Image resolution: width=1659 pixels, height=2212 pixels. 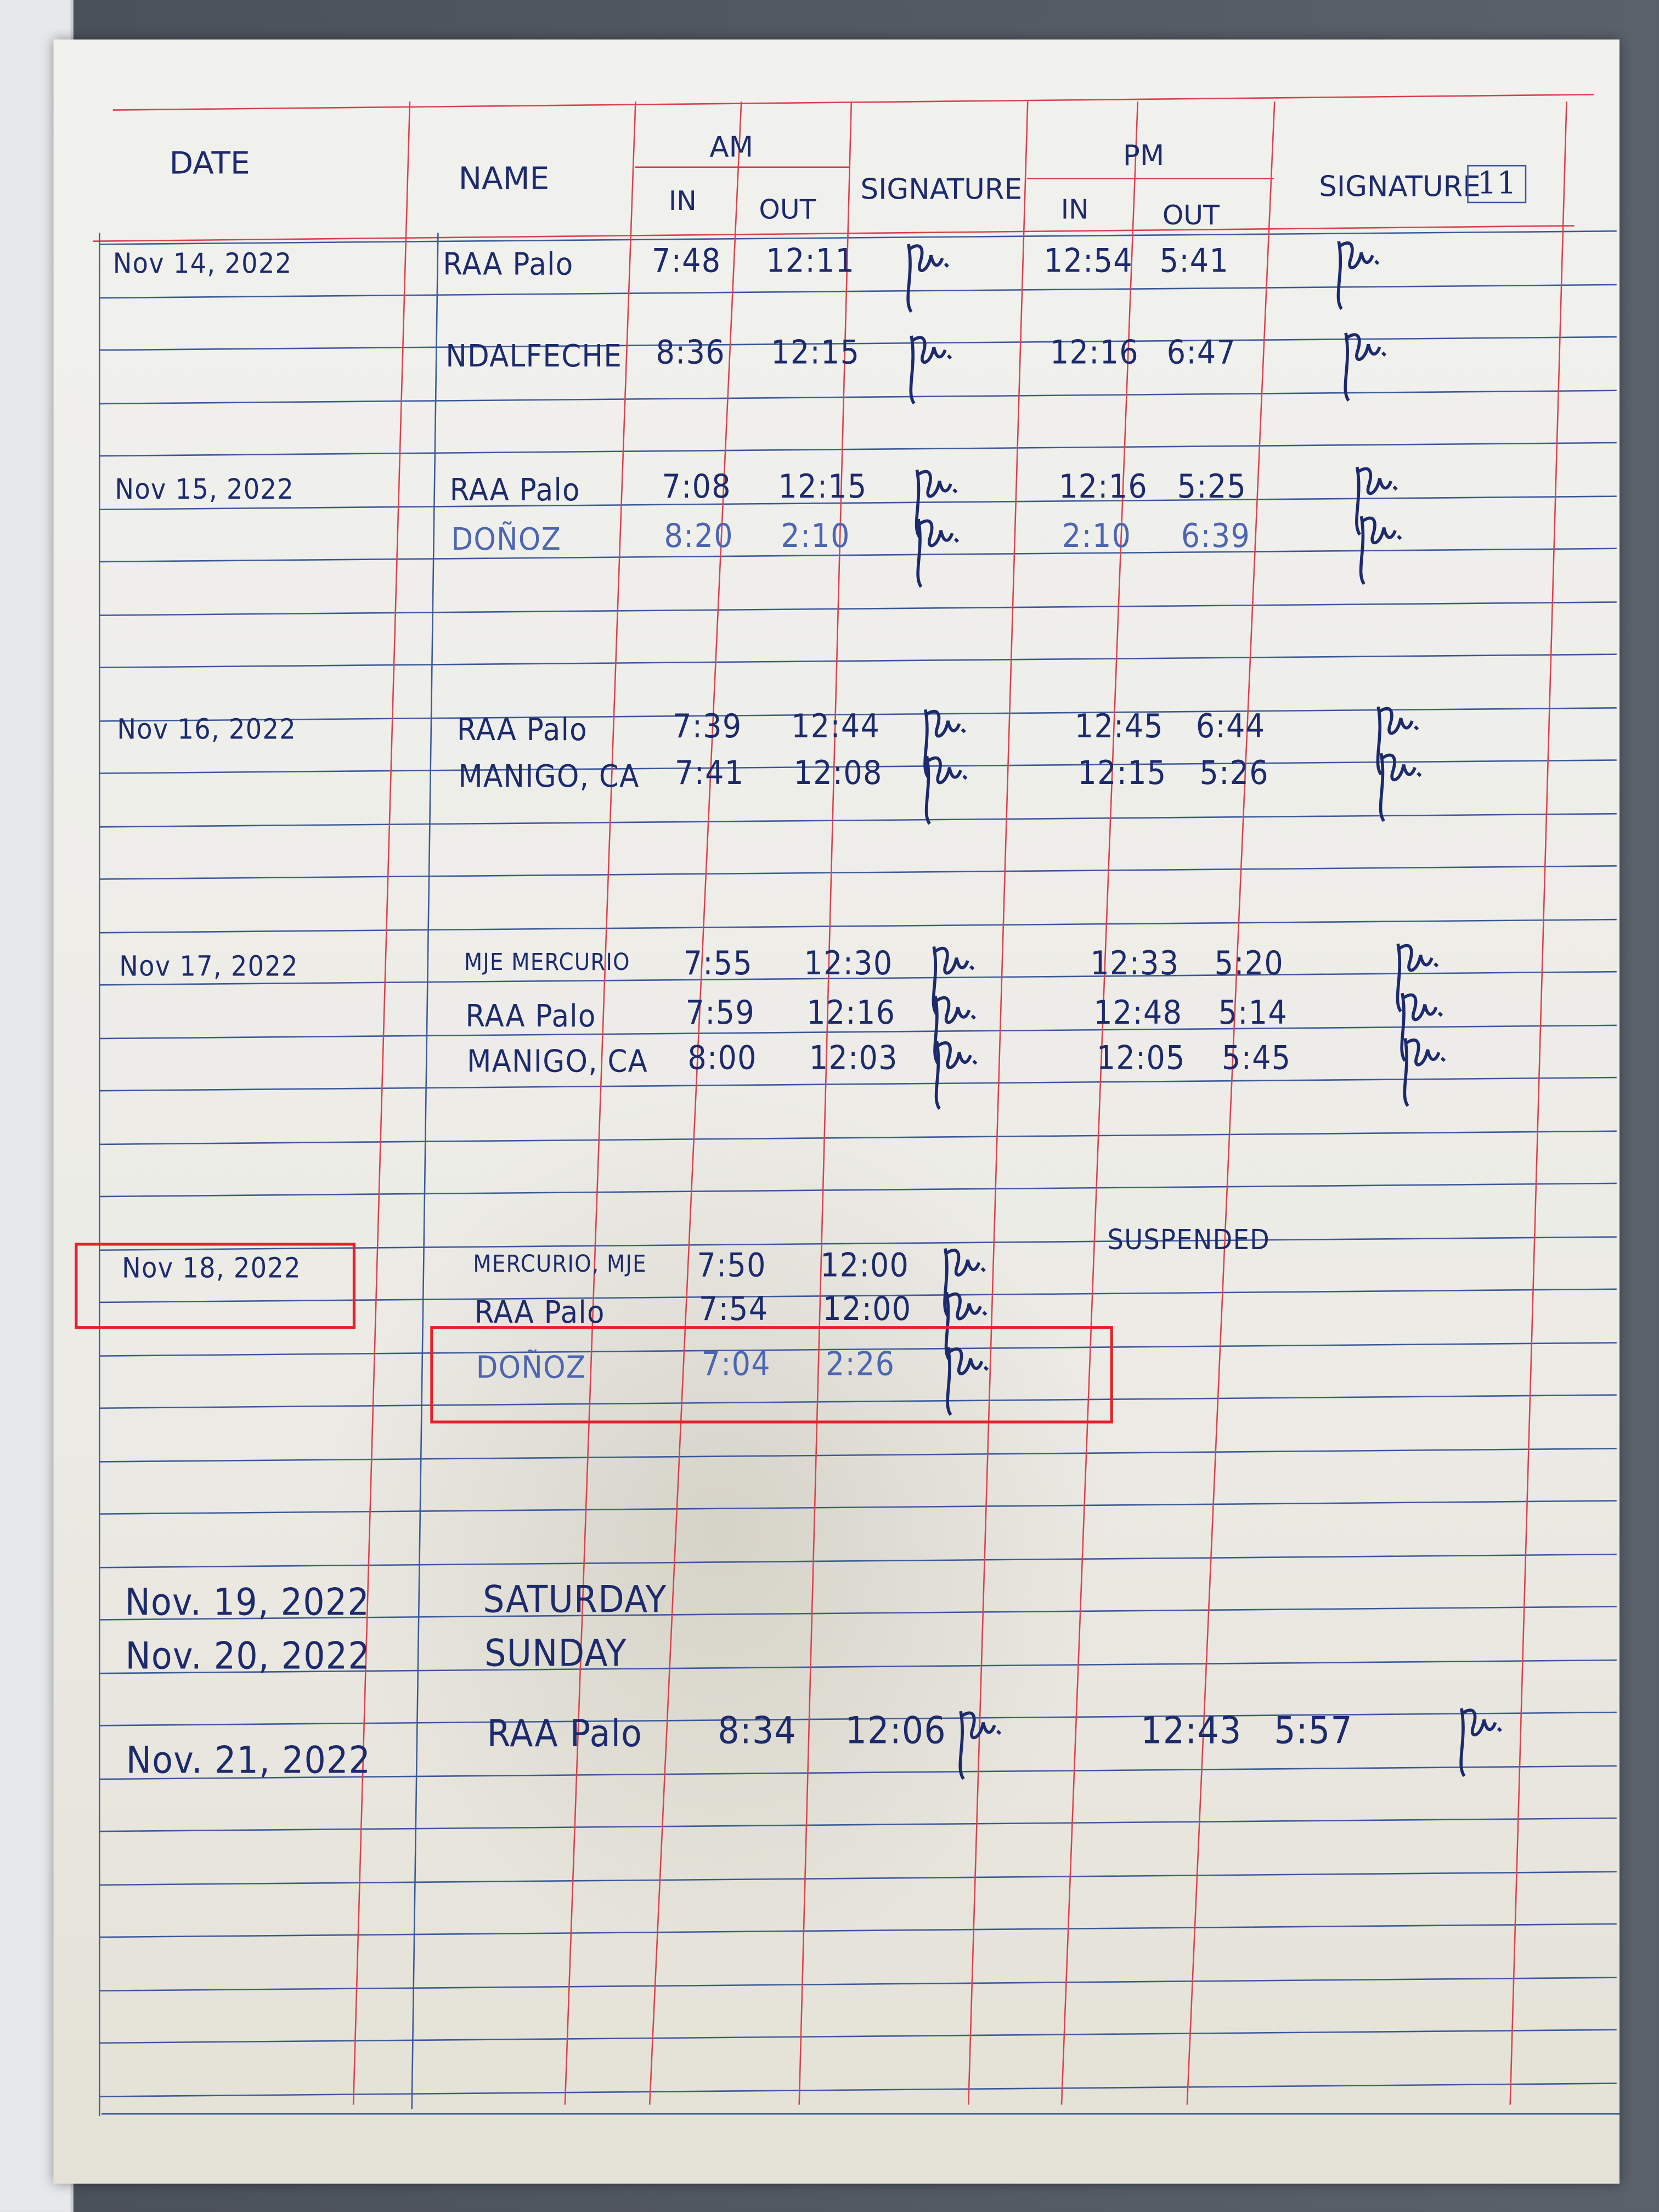 What do you see at coordinates (1122, 773) in the screenshot?
I see `pm-in-cell: 12:15` at bounding box center [1122, 773].